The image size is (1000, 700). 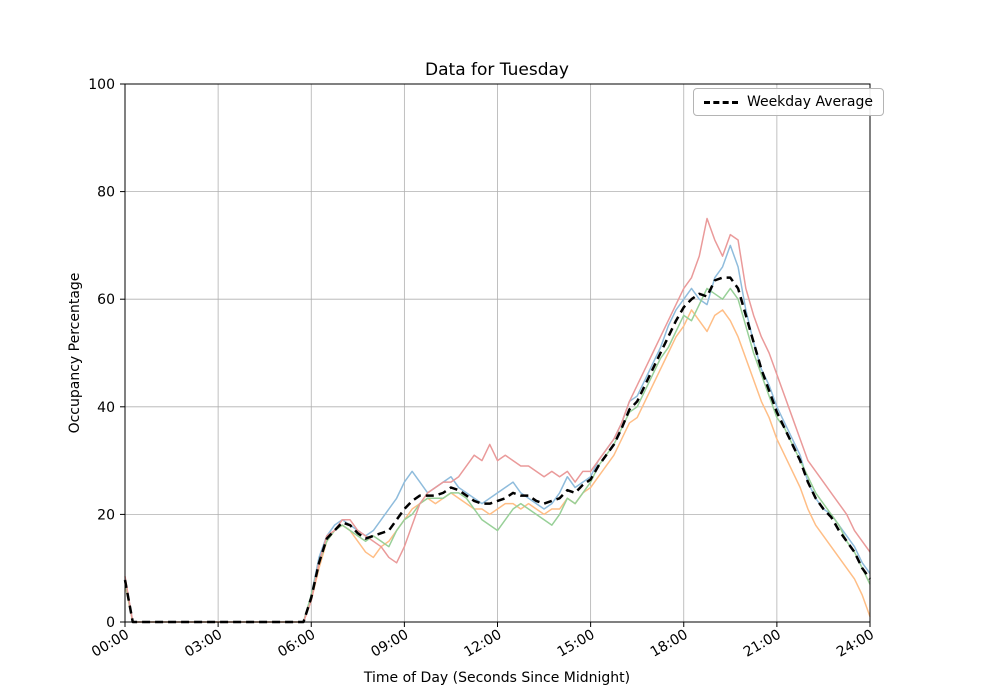 I want to click on legend-label: Weekday Average, so click(x=809, y=102).